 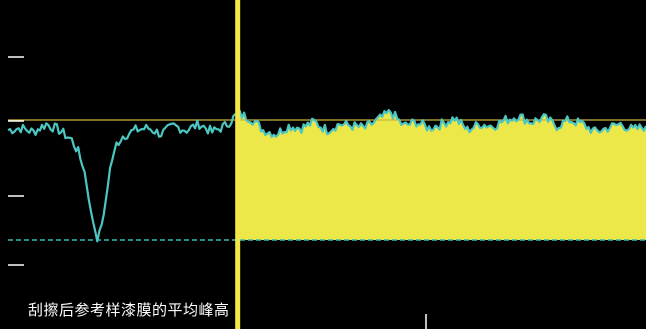 I want to click on cursor-layer, so click(x=238, y=164).